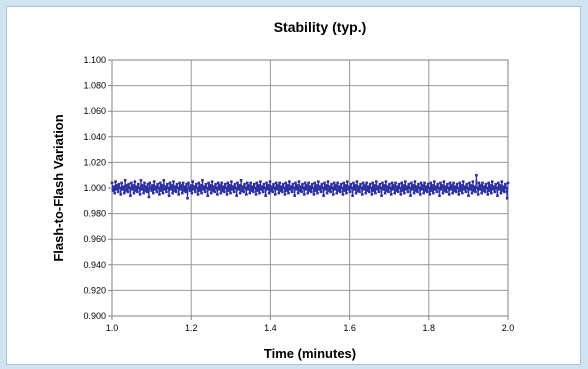 This screenshot has width=588, height=369. I want to click on y-tick-label: 0.940, so click(94, 265).